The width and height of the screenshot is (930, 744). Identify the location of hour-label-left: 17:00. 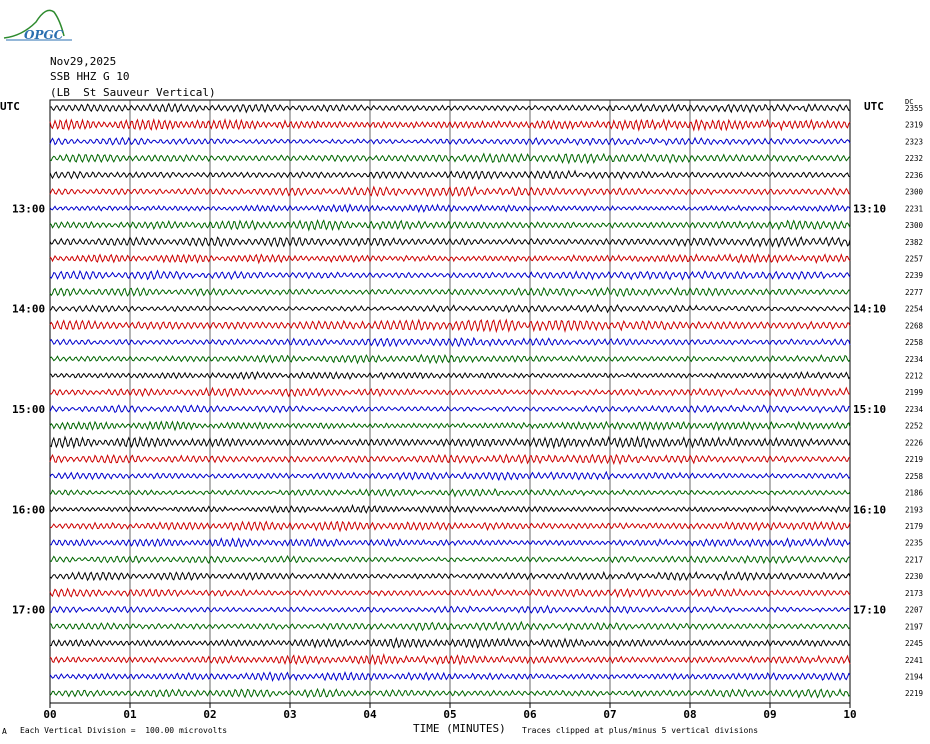
(28, 610).